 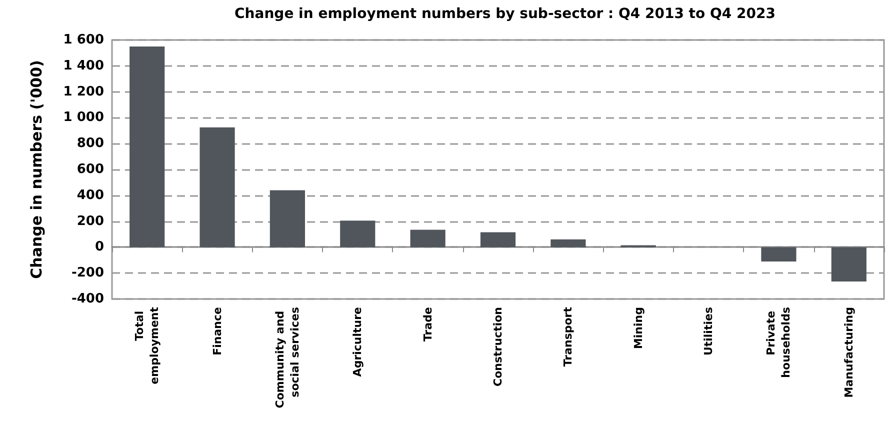 What do you see at coordinates (83, 66) in the screenshot?
I see `y-tick-label: 1 400` at bounding box center [83, 66].